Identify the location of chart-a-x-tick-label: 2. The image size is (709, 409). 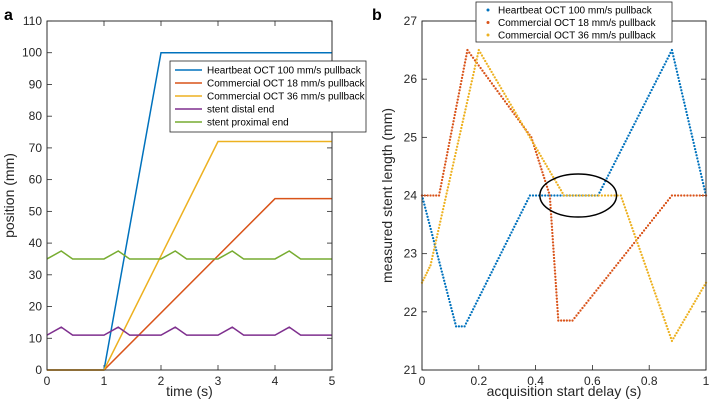
(161, 381).